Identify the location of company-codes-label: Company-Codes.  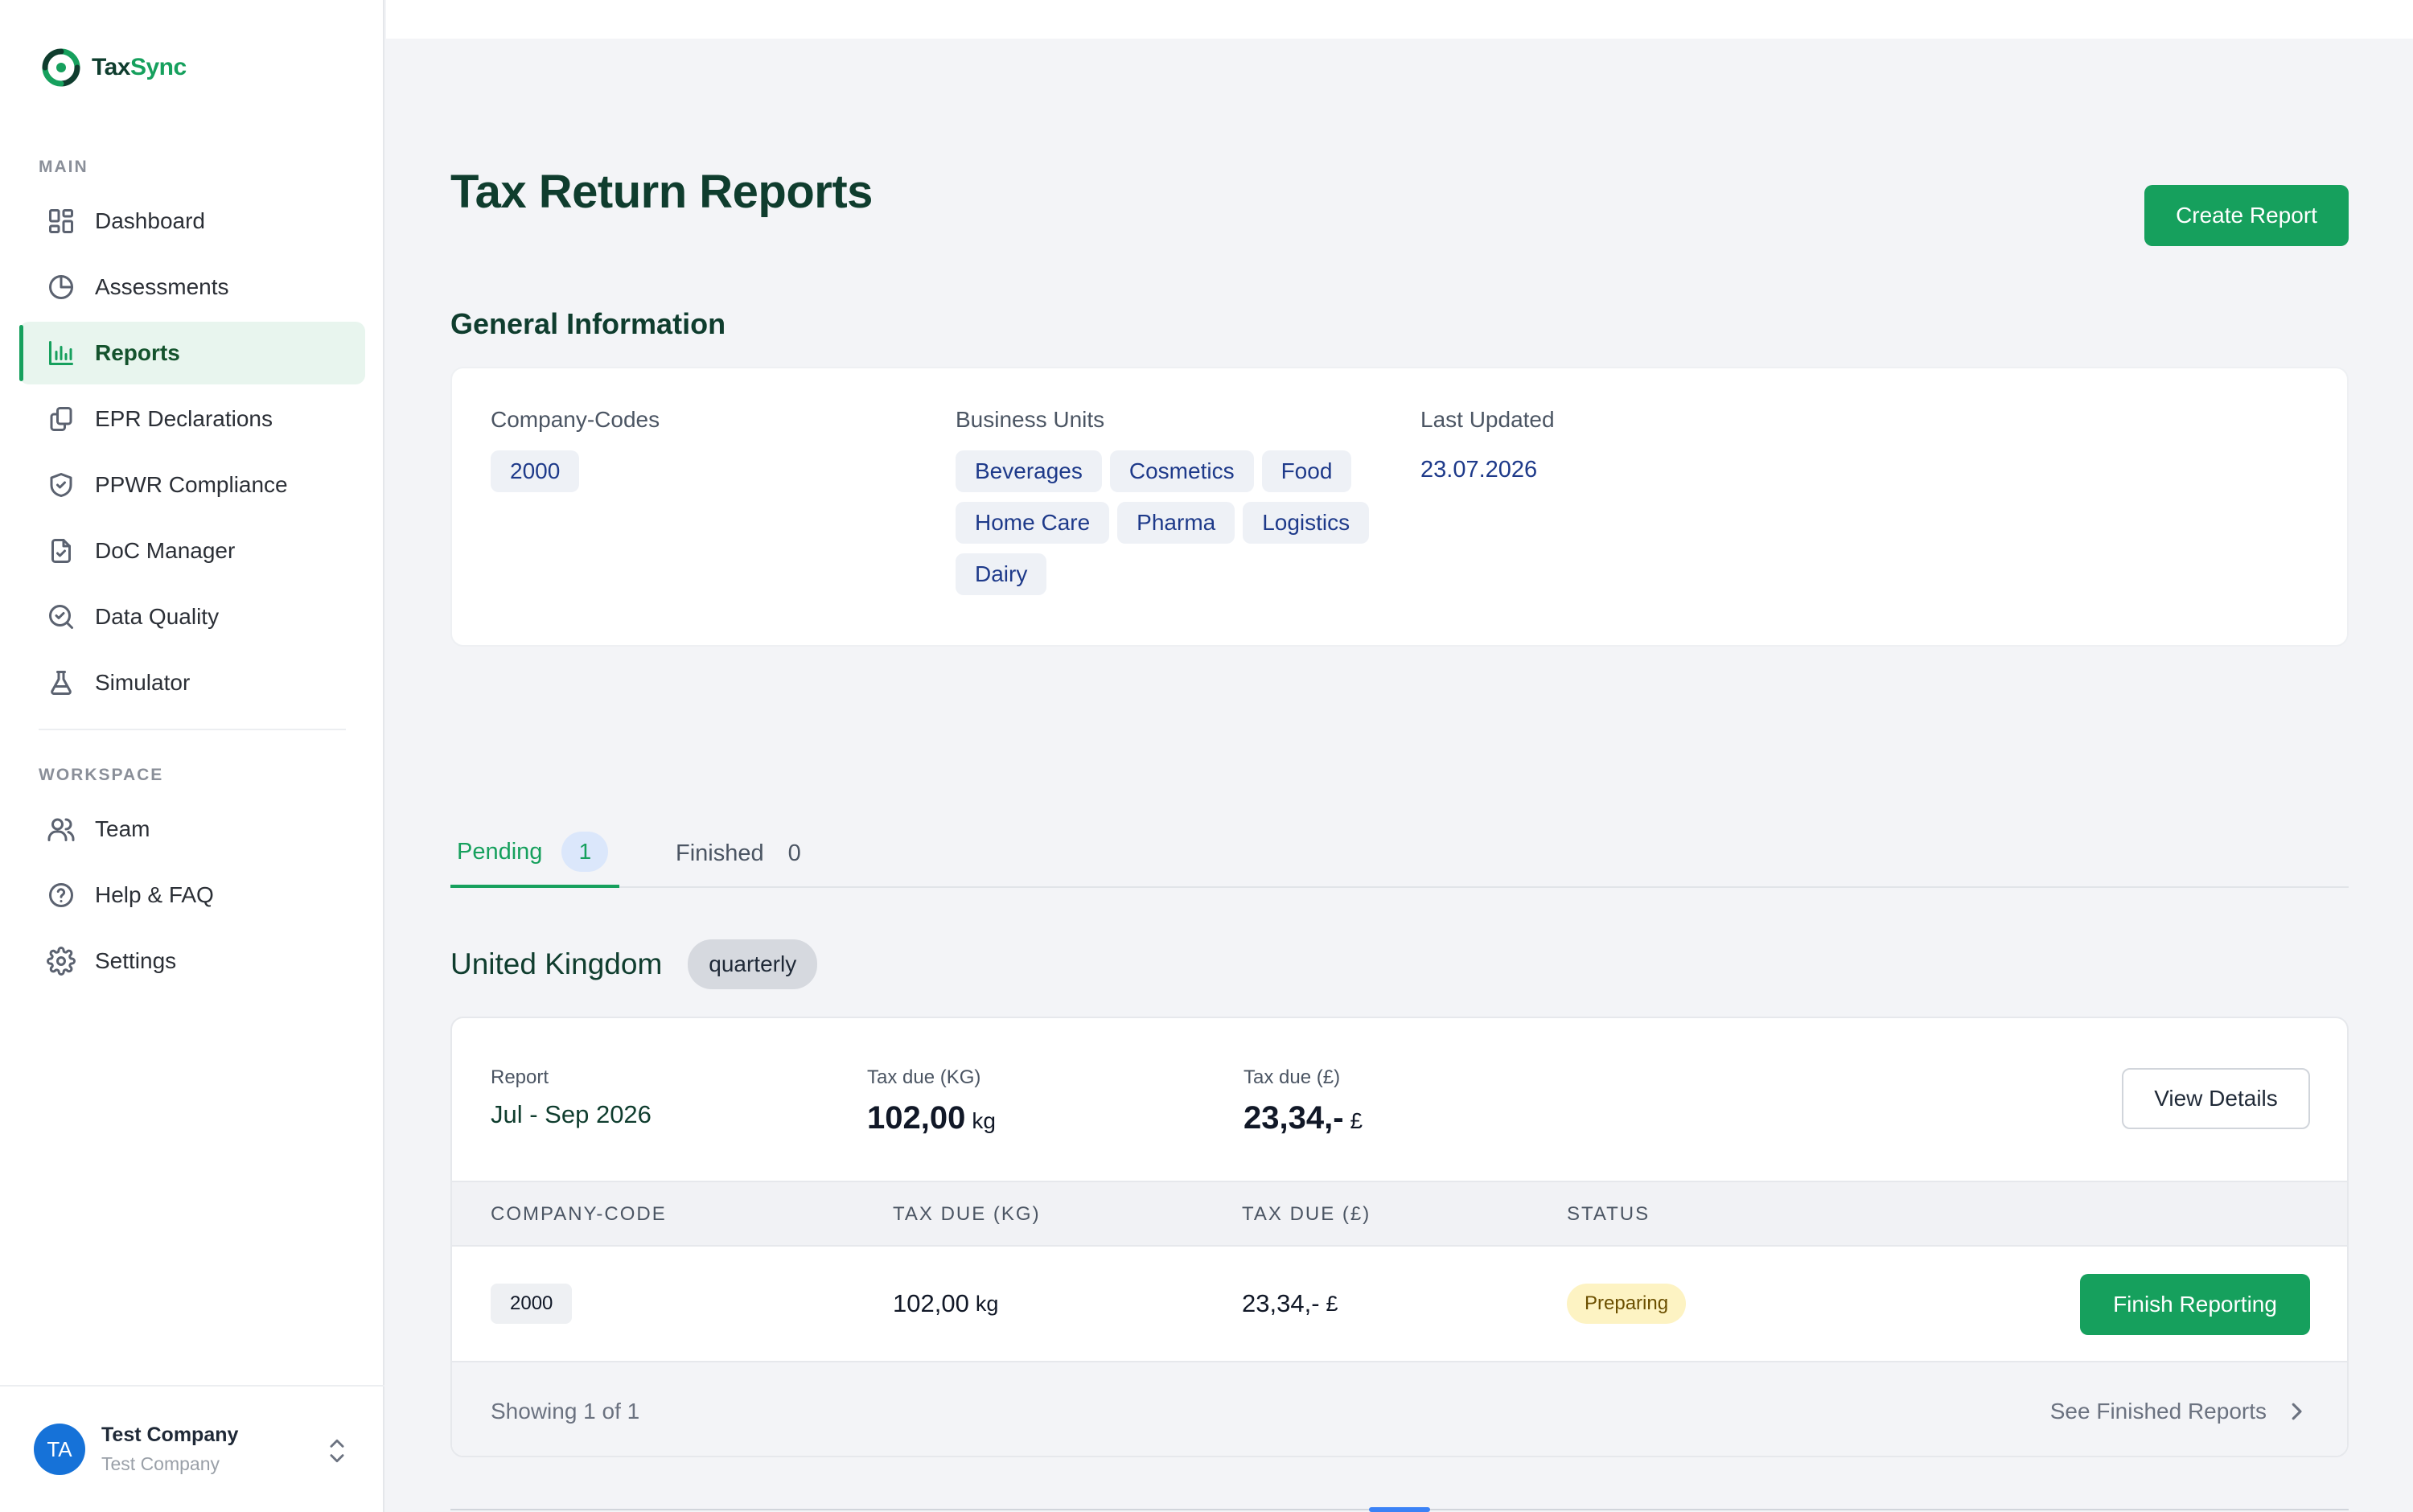
(575, 420).